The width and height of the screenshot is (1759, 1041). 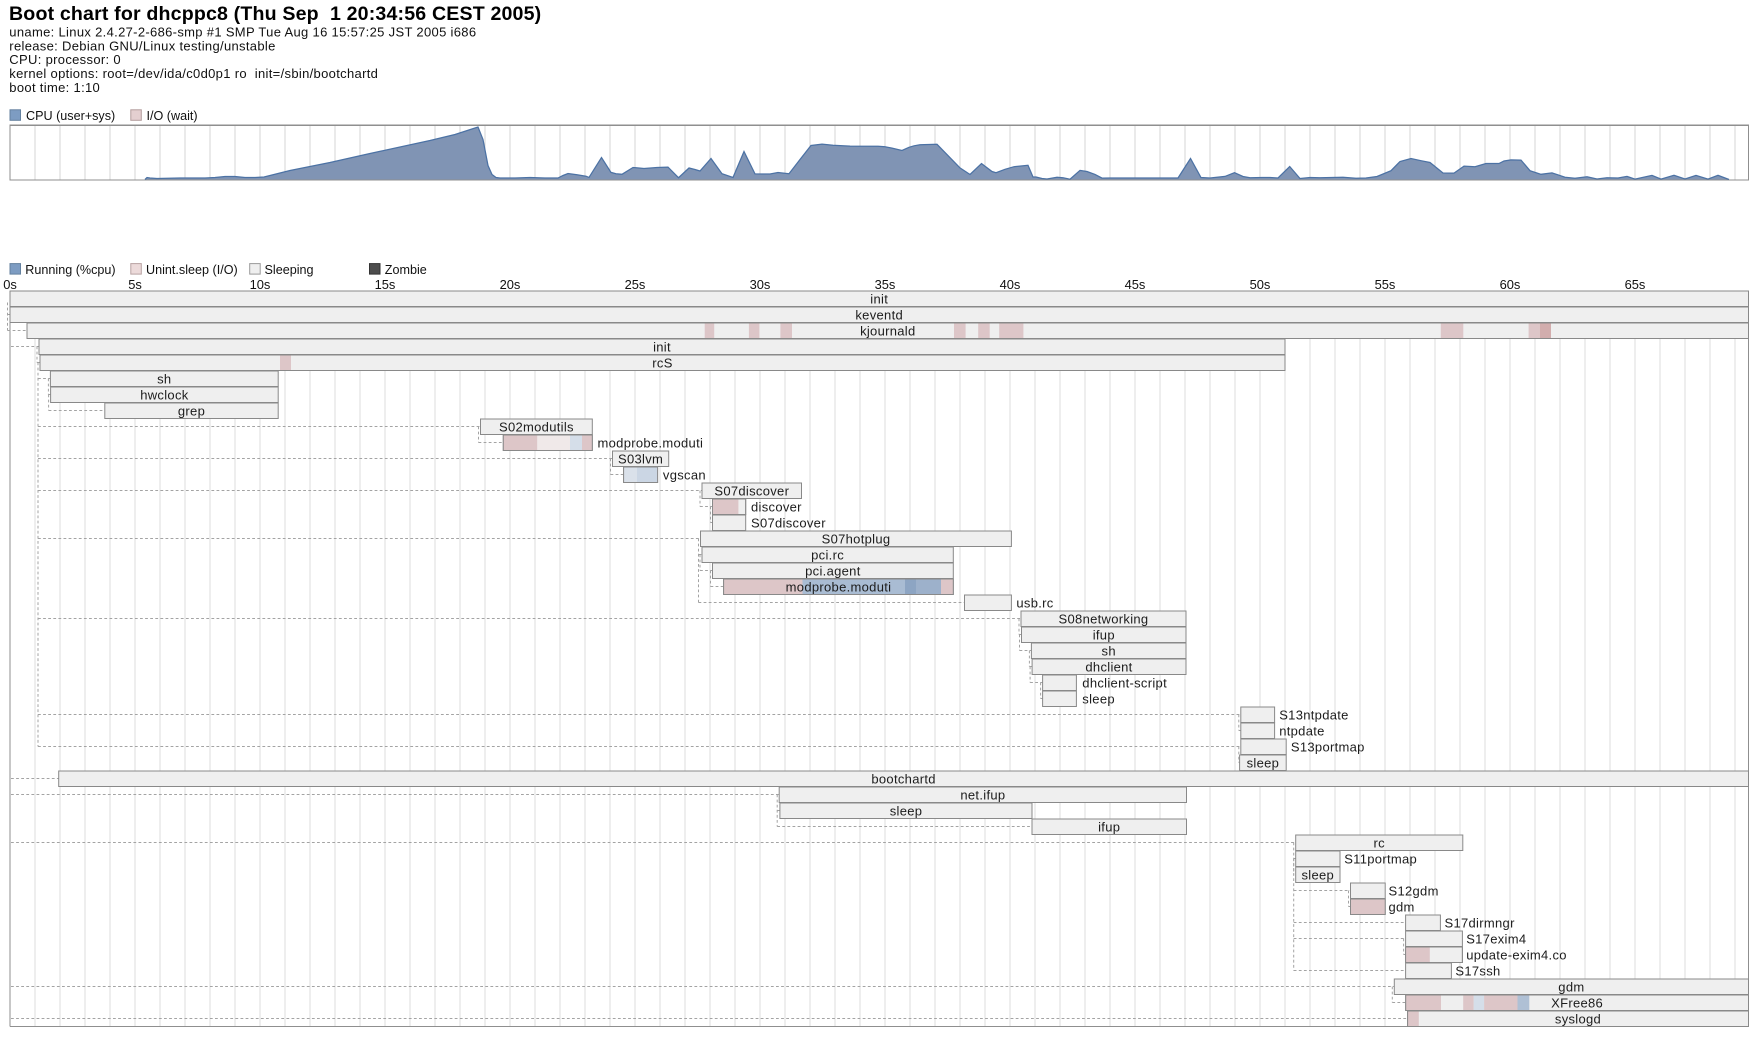 What do you see at coordinates (65, 59) in the screenshot?
I see `svg-text: CPU: processor: 0` at bounding box center [65, 59].